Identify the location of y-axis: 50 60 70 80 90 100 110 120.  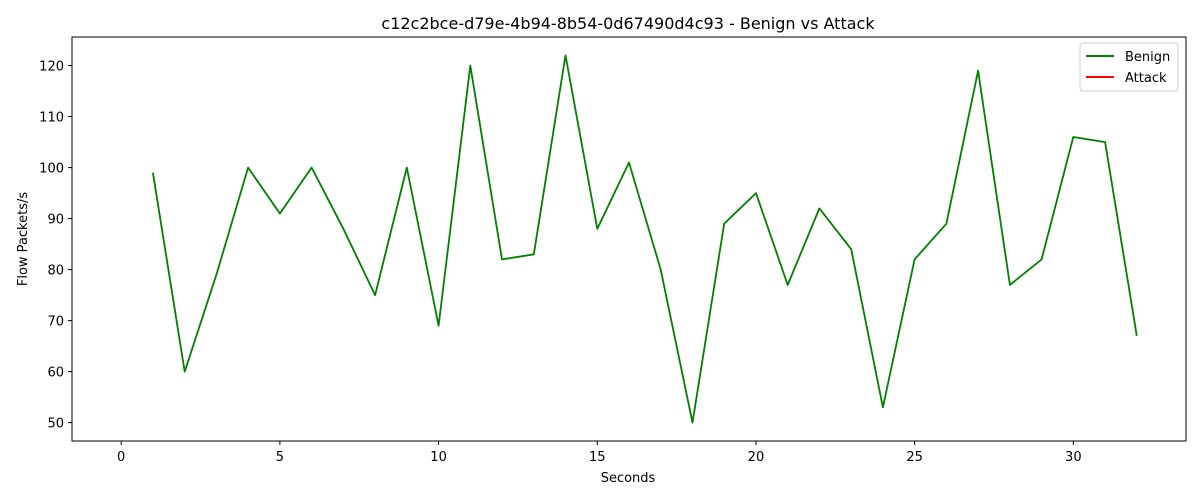
(55, 246).